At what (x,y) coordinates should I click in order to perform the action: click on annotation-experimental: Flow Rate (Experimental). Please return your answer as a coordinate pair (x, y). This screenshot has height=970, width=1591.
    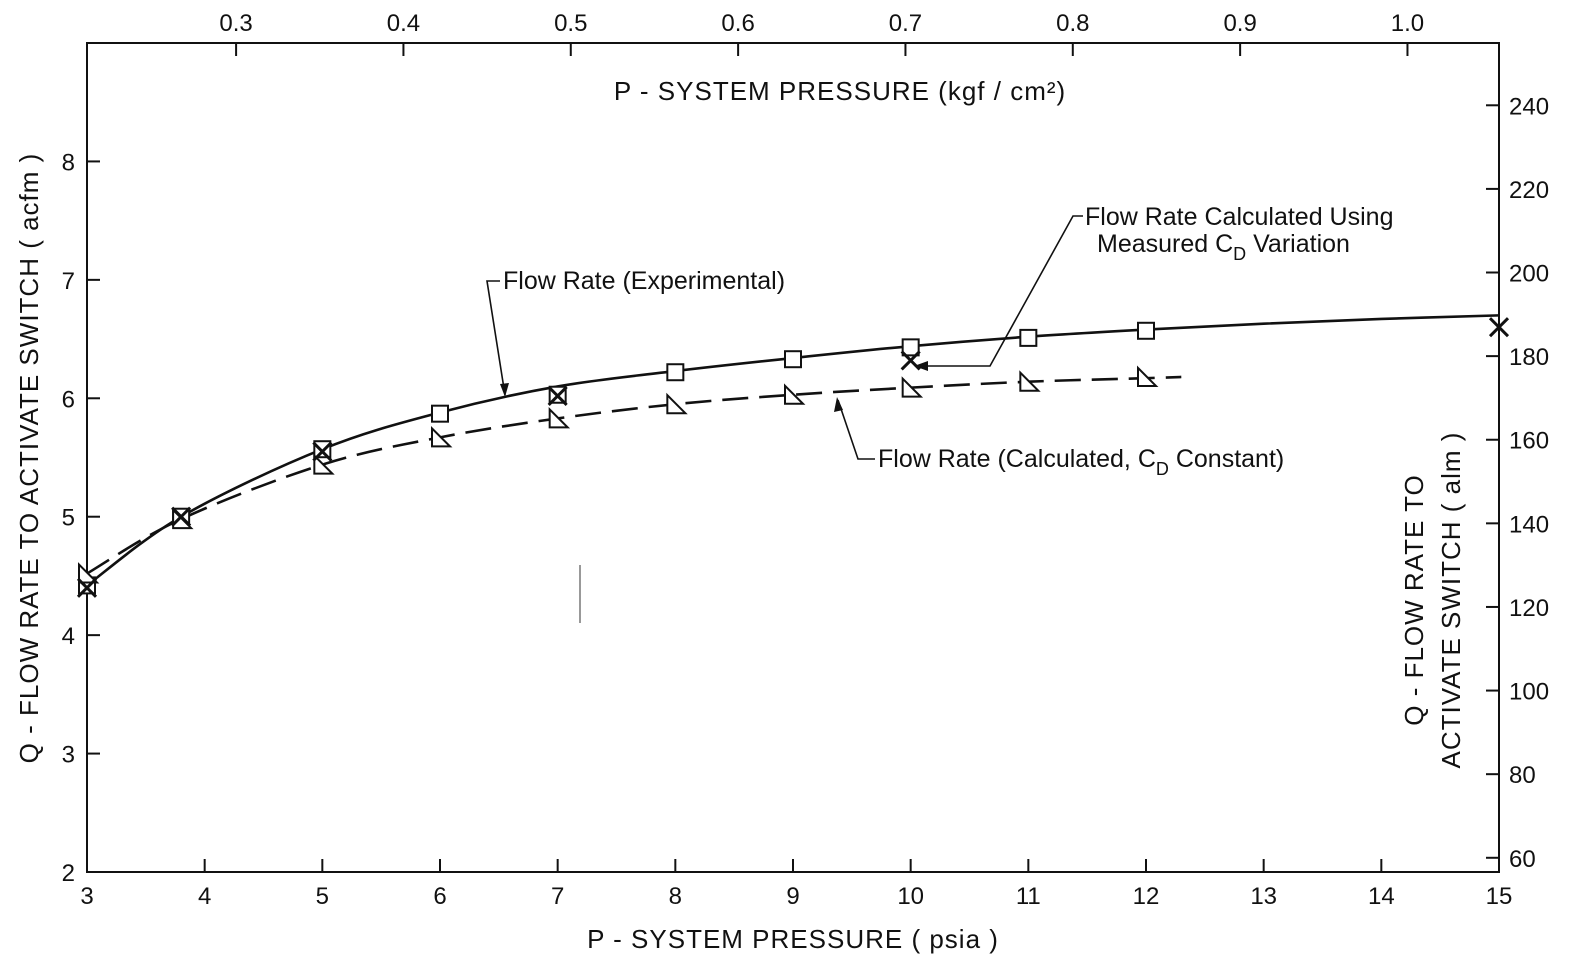
    Looking at the image, I should click on (644, 281).